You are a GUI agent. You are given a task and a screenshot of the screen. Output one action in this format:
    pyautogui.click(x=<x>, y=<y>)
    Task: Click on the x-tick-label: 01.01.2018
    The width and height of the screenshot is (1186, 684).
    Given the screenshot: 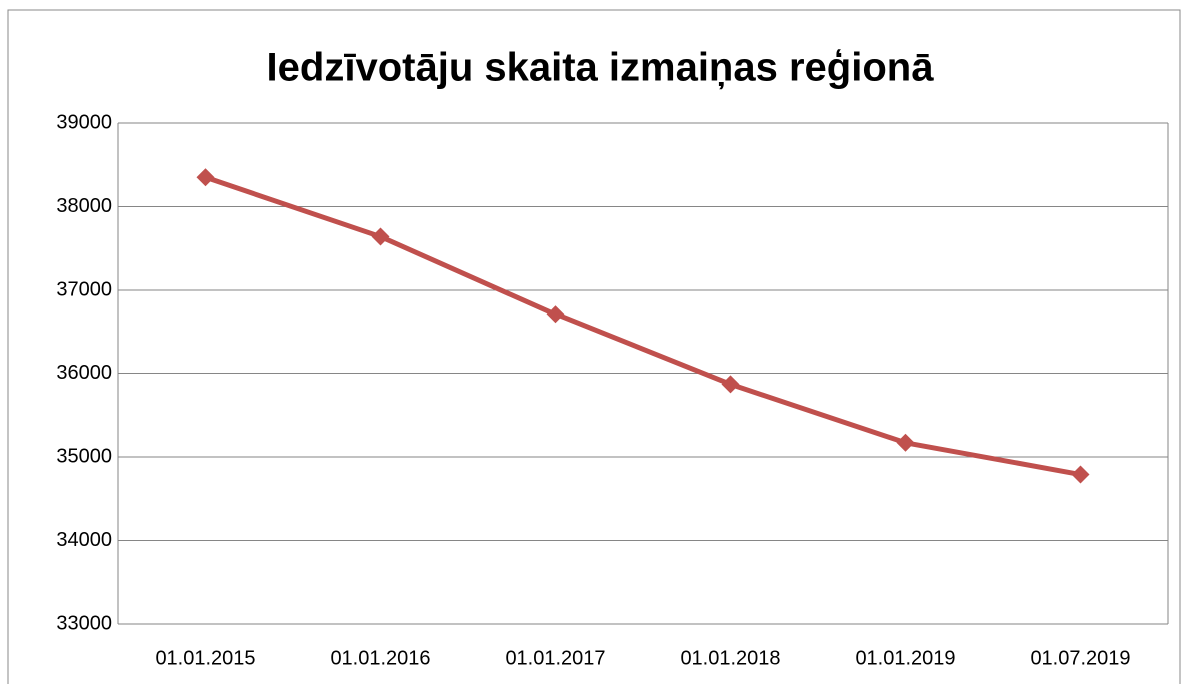 What is the action you would take?
    pyautogui.click(x=730, y=658)
    